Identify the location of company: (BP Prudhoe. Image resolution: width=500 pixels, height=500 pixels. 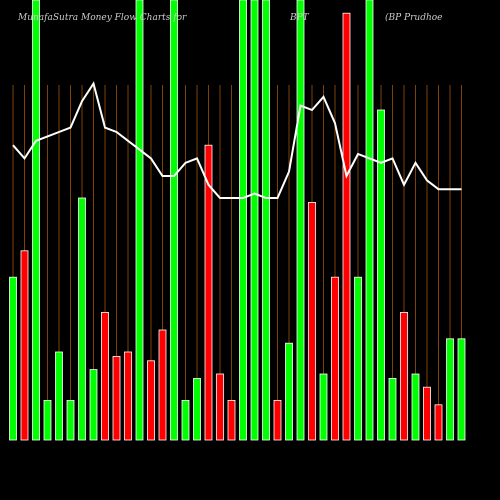
(414, 17).